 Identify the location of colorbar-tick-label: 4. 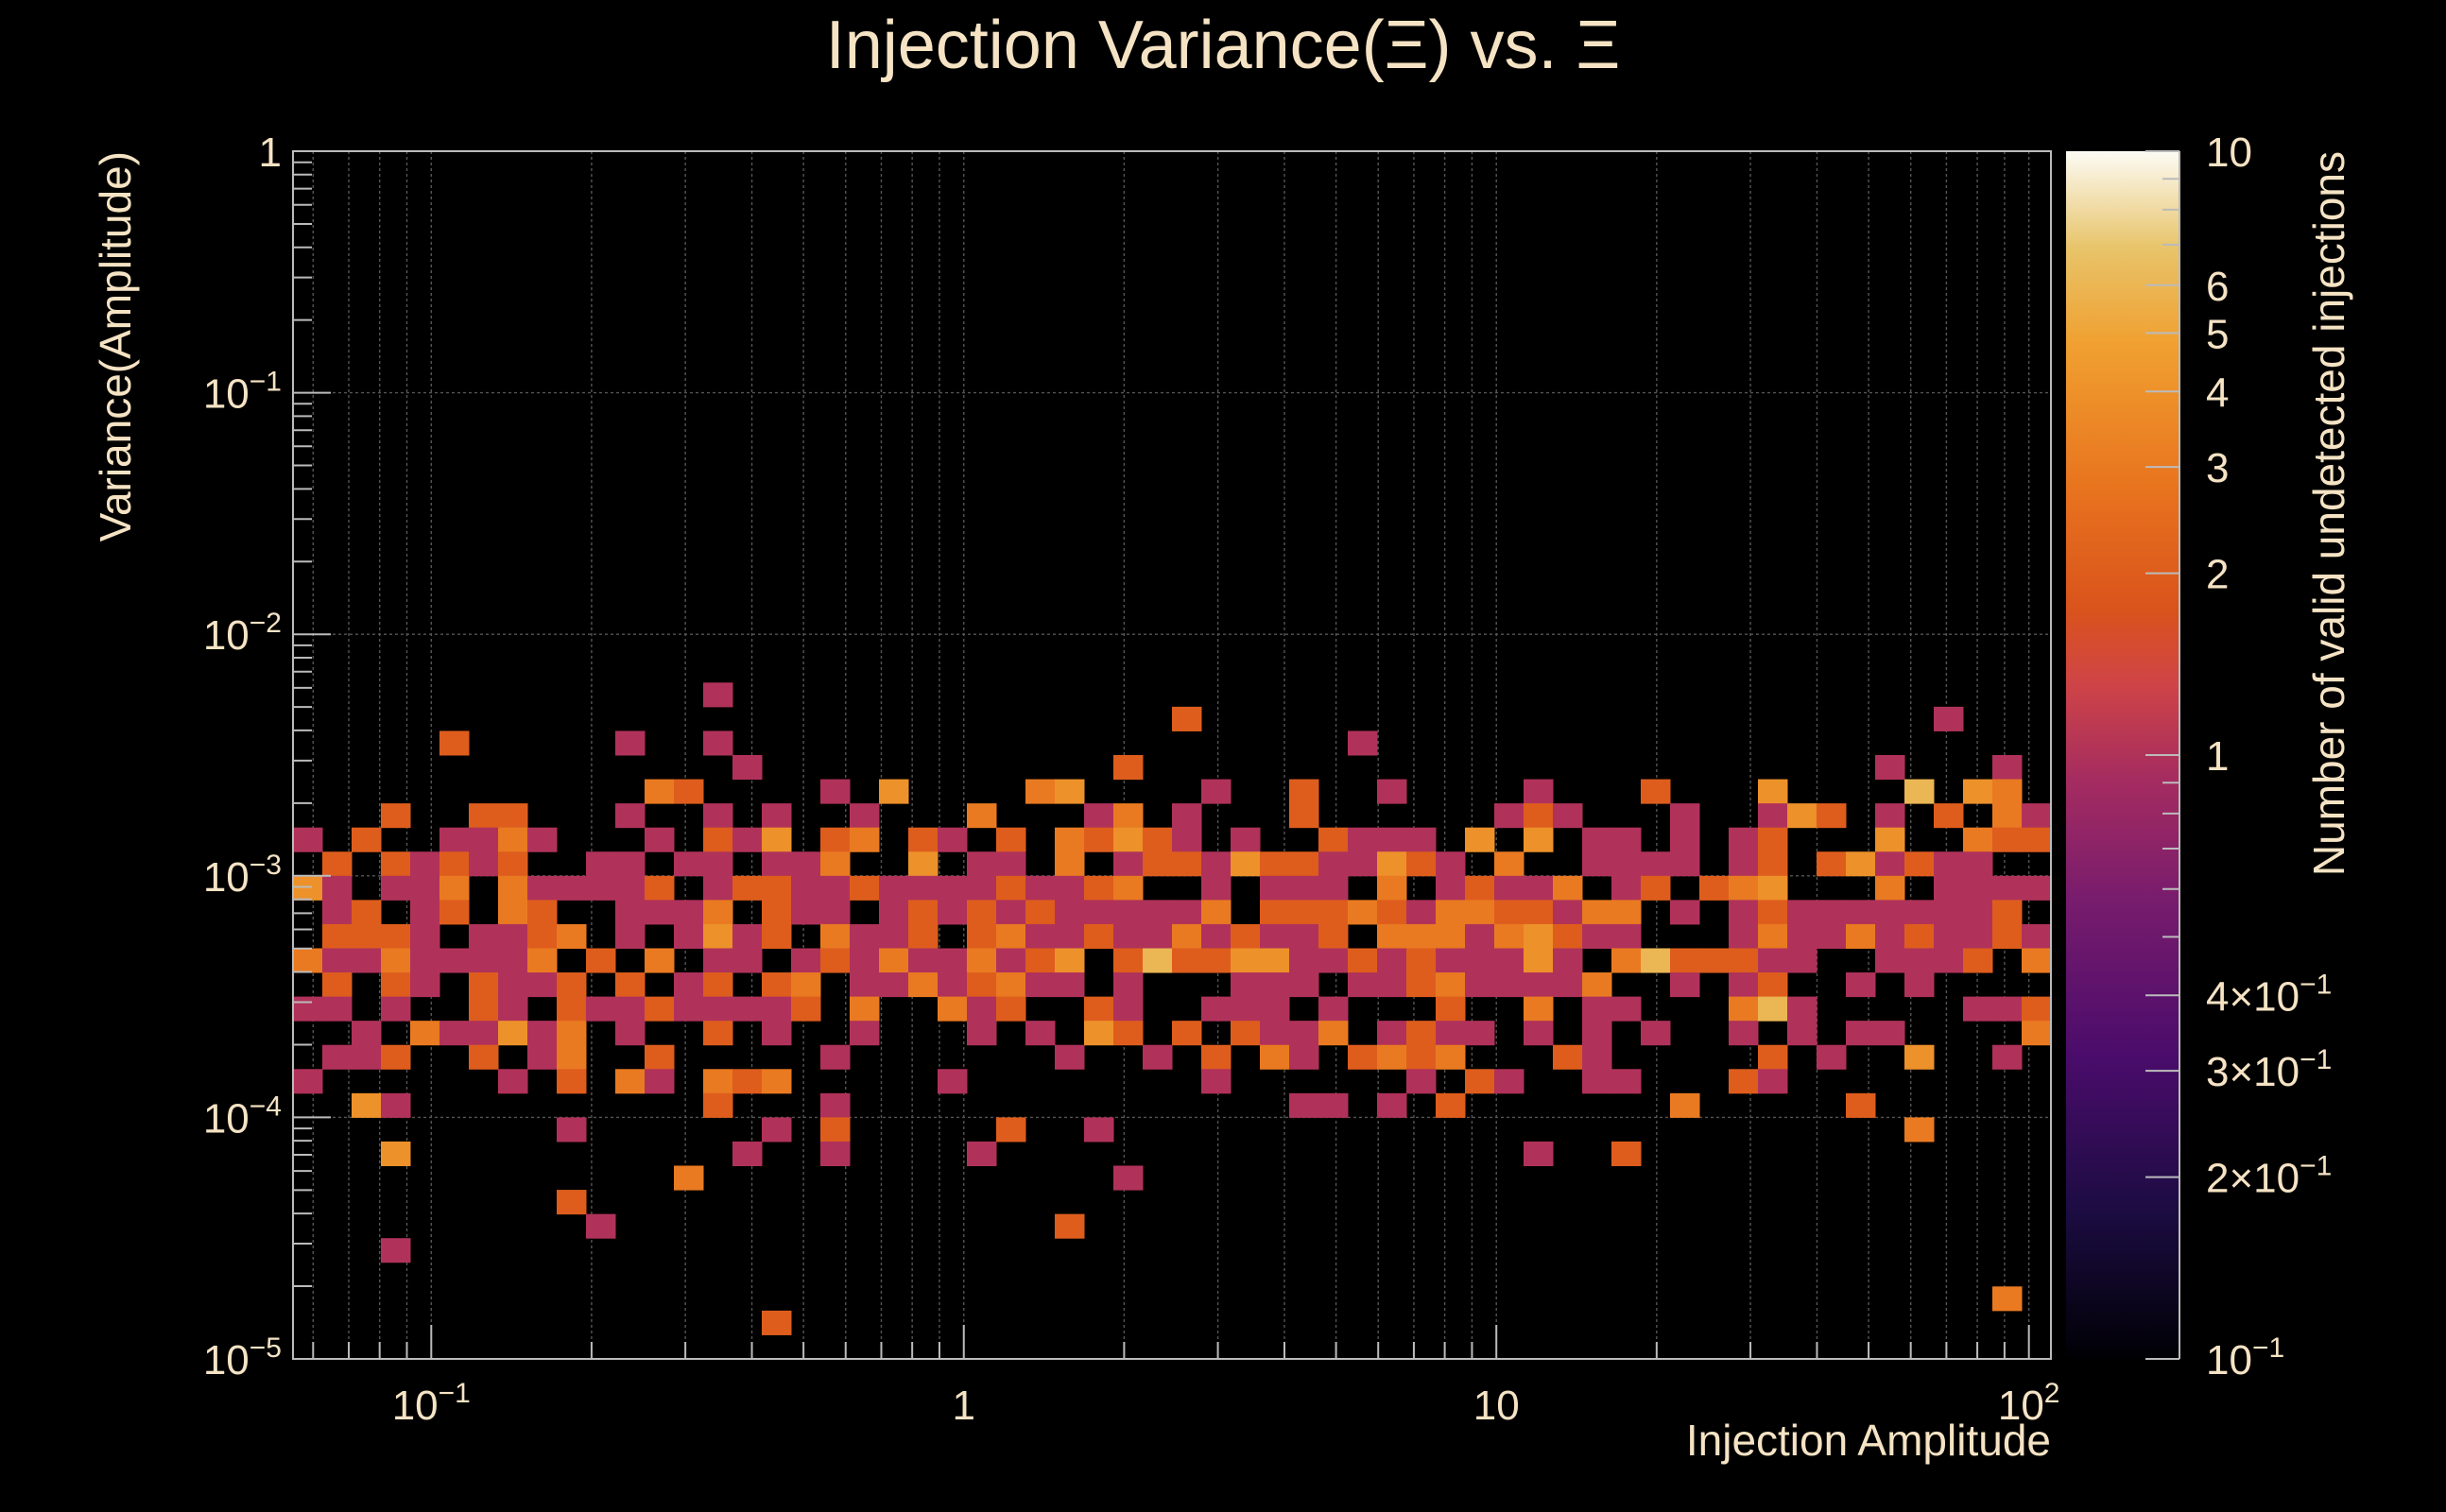
(2217, 392).